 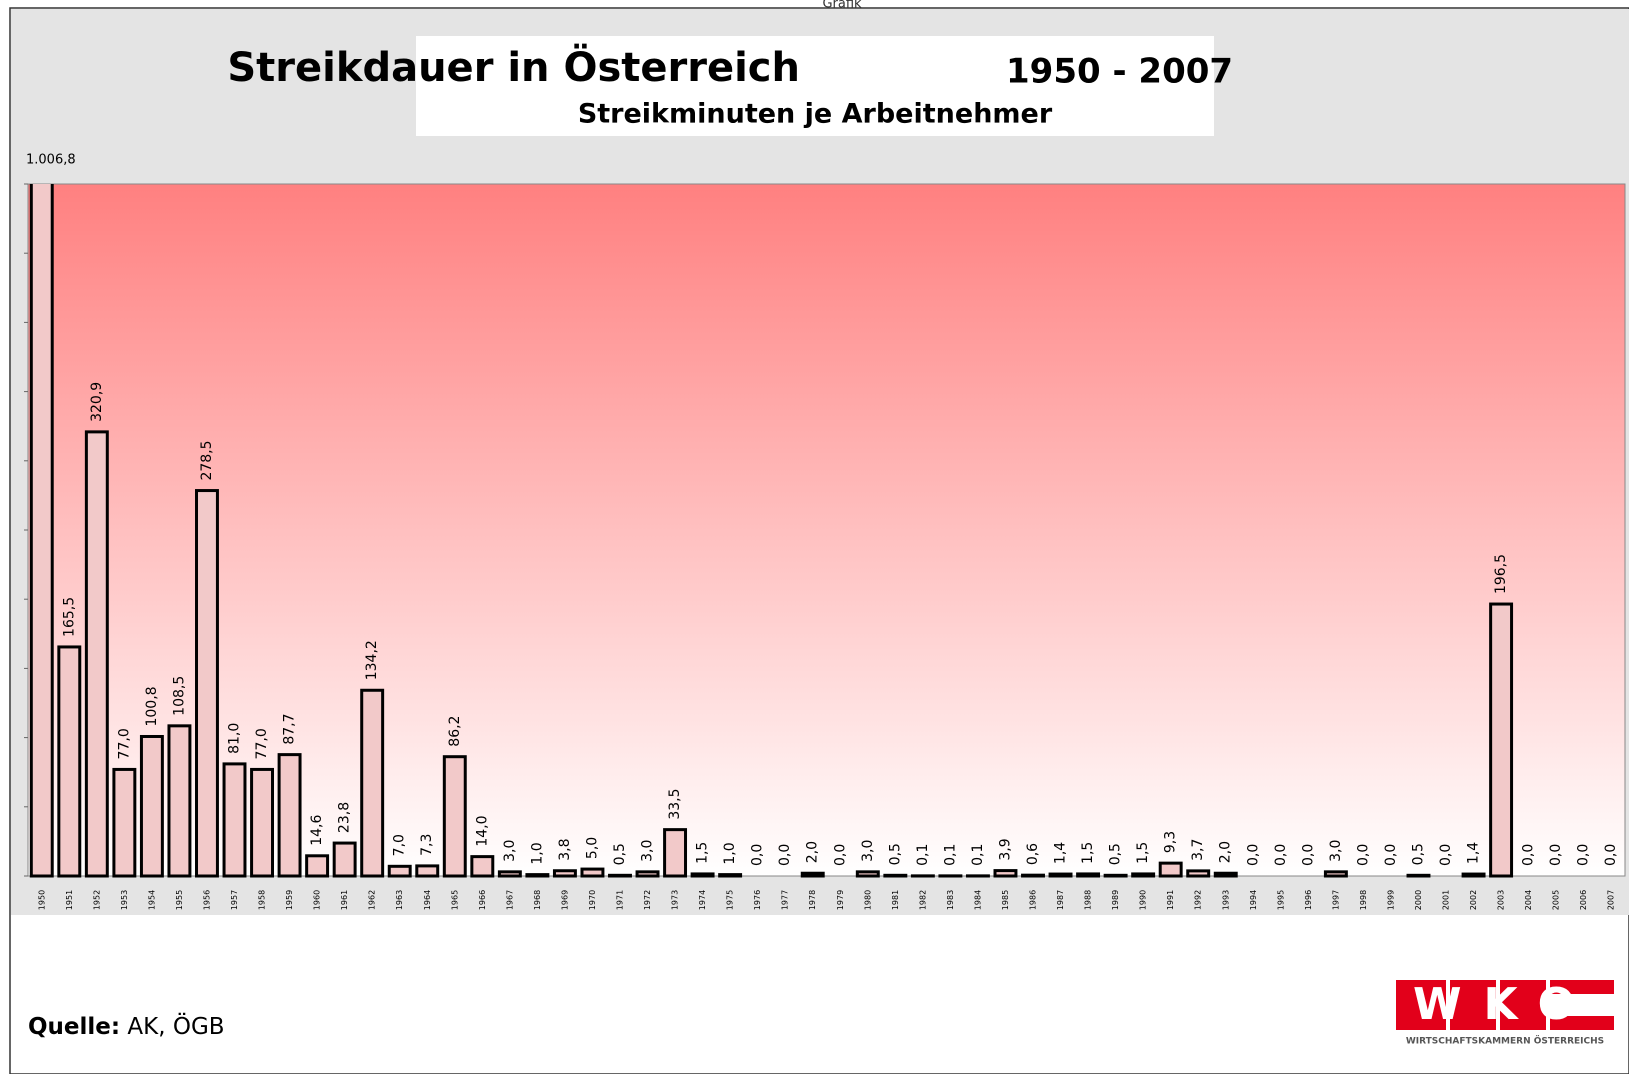 I want to click on source-label: Quelle:, so click(x=74, y=1027).